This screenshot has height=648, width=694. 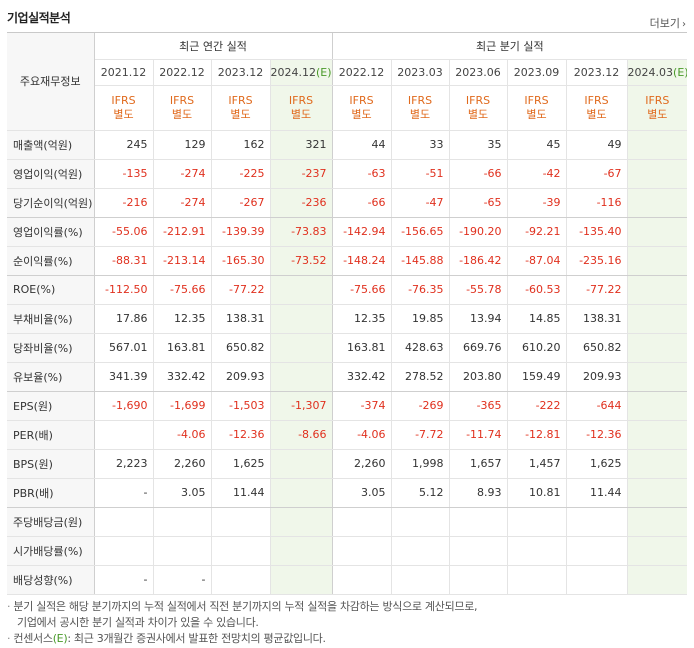 What do you see at coordinates (182, 72) in the screenshot?
I see `annual-period-header: 2022.12` at bounding box center [182, 72].